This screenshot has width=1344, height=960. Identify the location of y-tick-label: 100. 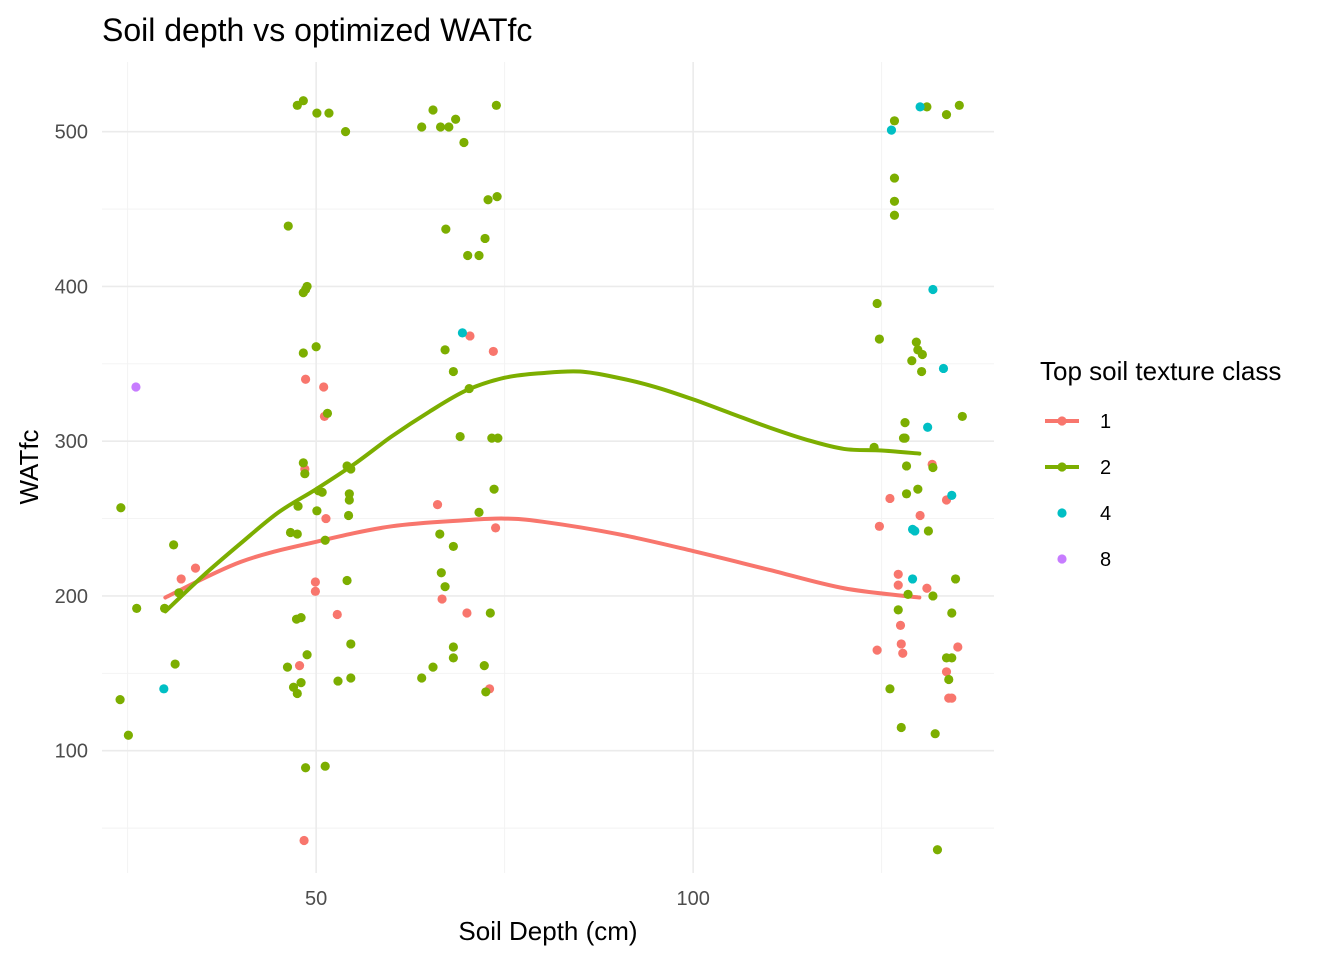
(71, 752).